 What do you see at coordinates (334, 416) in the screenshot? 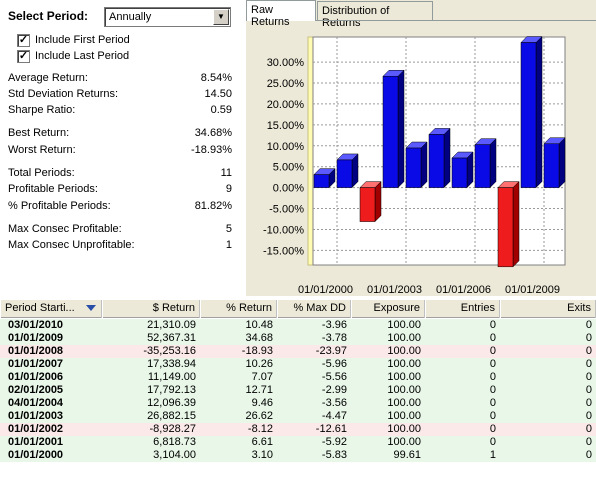
I see `table-cell: -4.47` at bounding box center [334, 416].